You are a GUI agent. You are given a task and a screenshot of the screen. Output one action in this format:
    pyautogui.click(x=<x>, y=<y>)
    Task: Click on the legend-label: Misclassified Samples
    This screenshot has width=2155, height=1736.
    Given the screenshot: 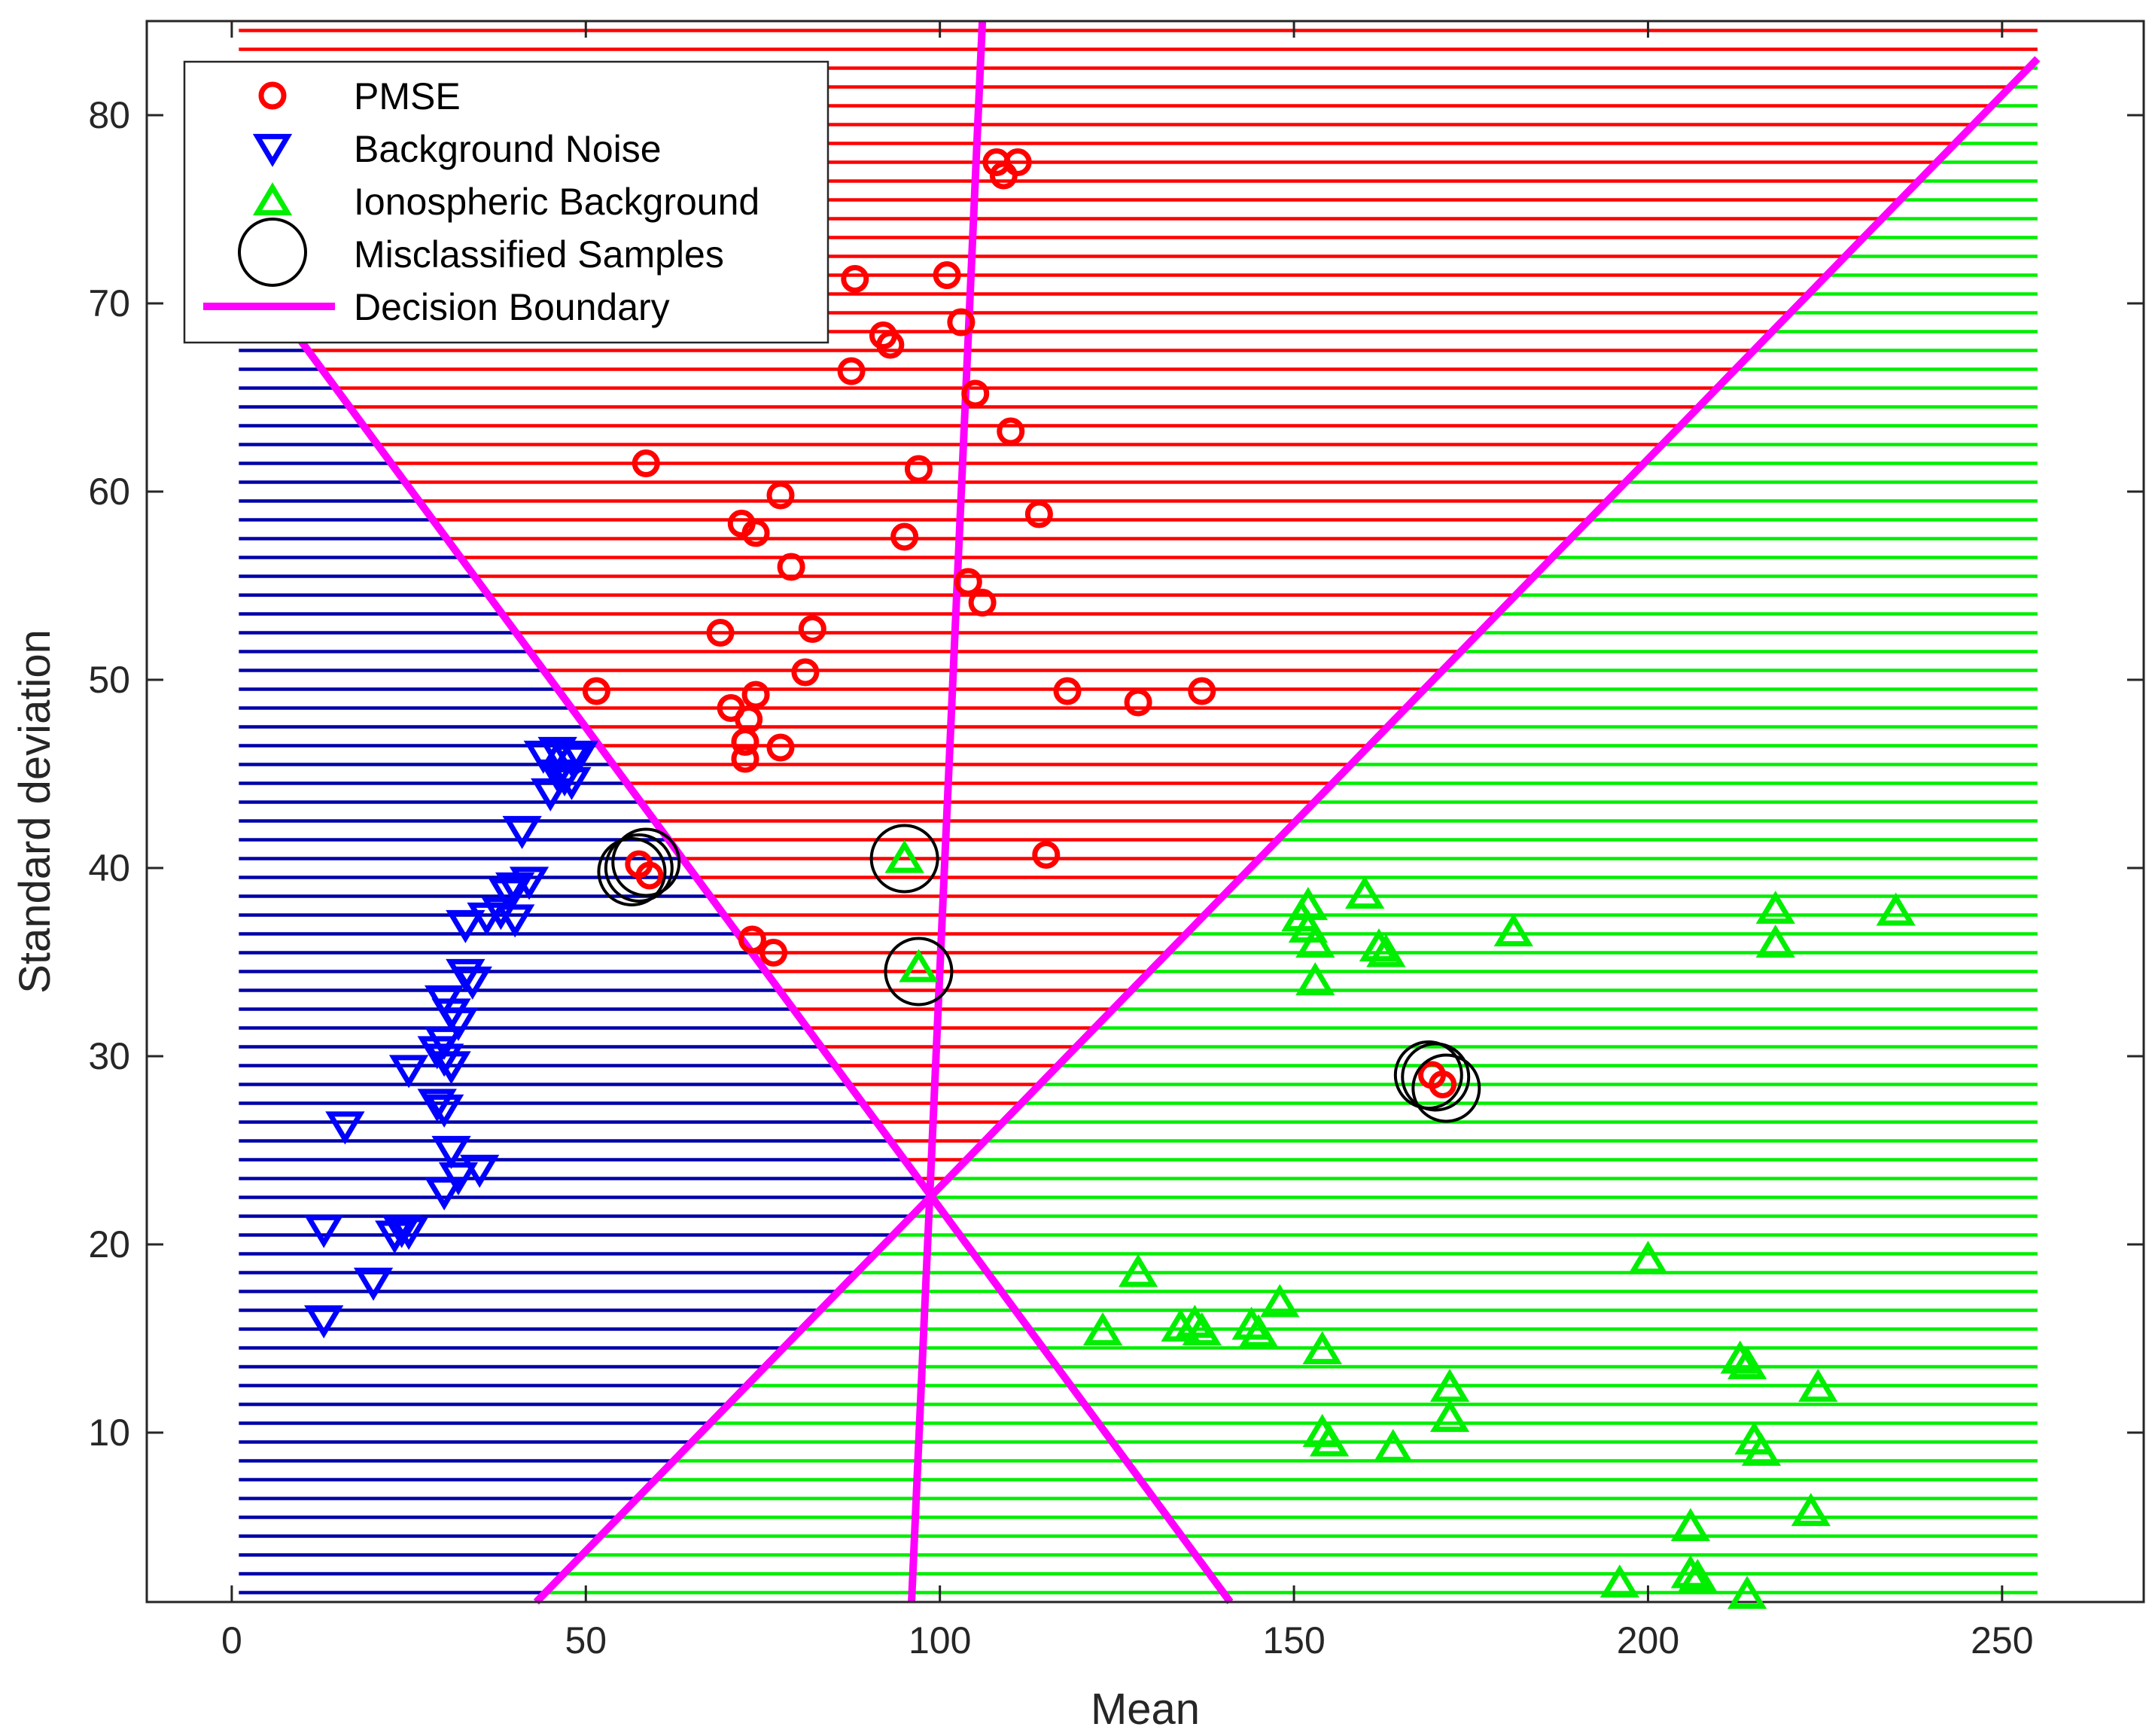 What is the action you would take?
    pyautogui.click(x=539, y=255)
    